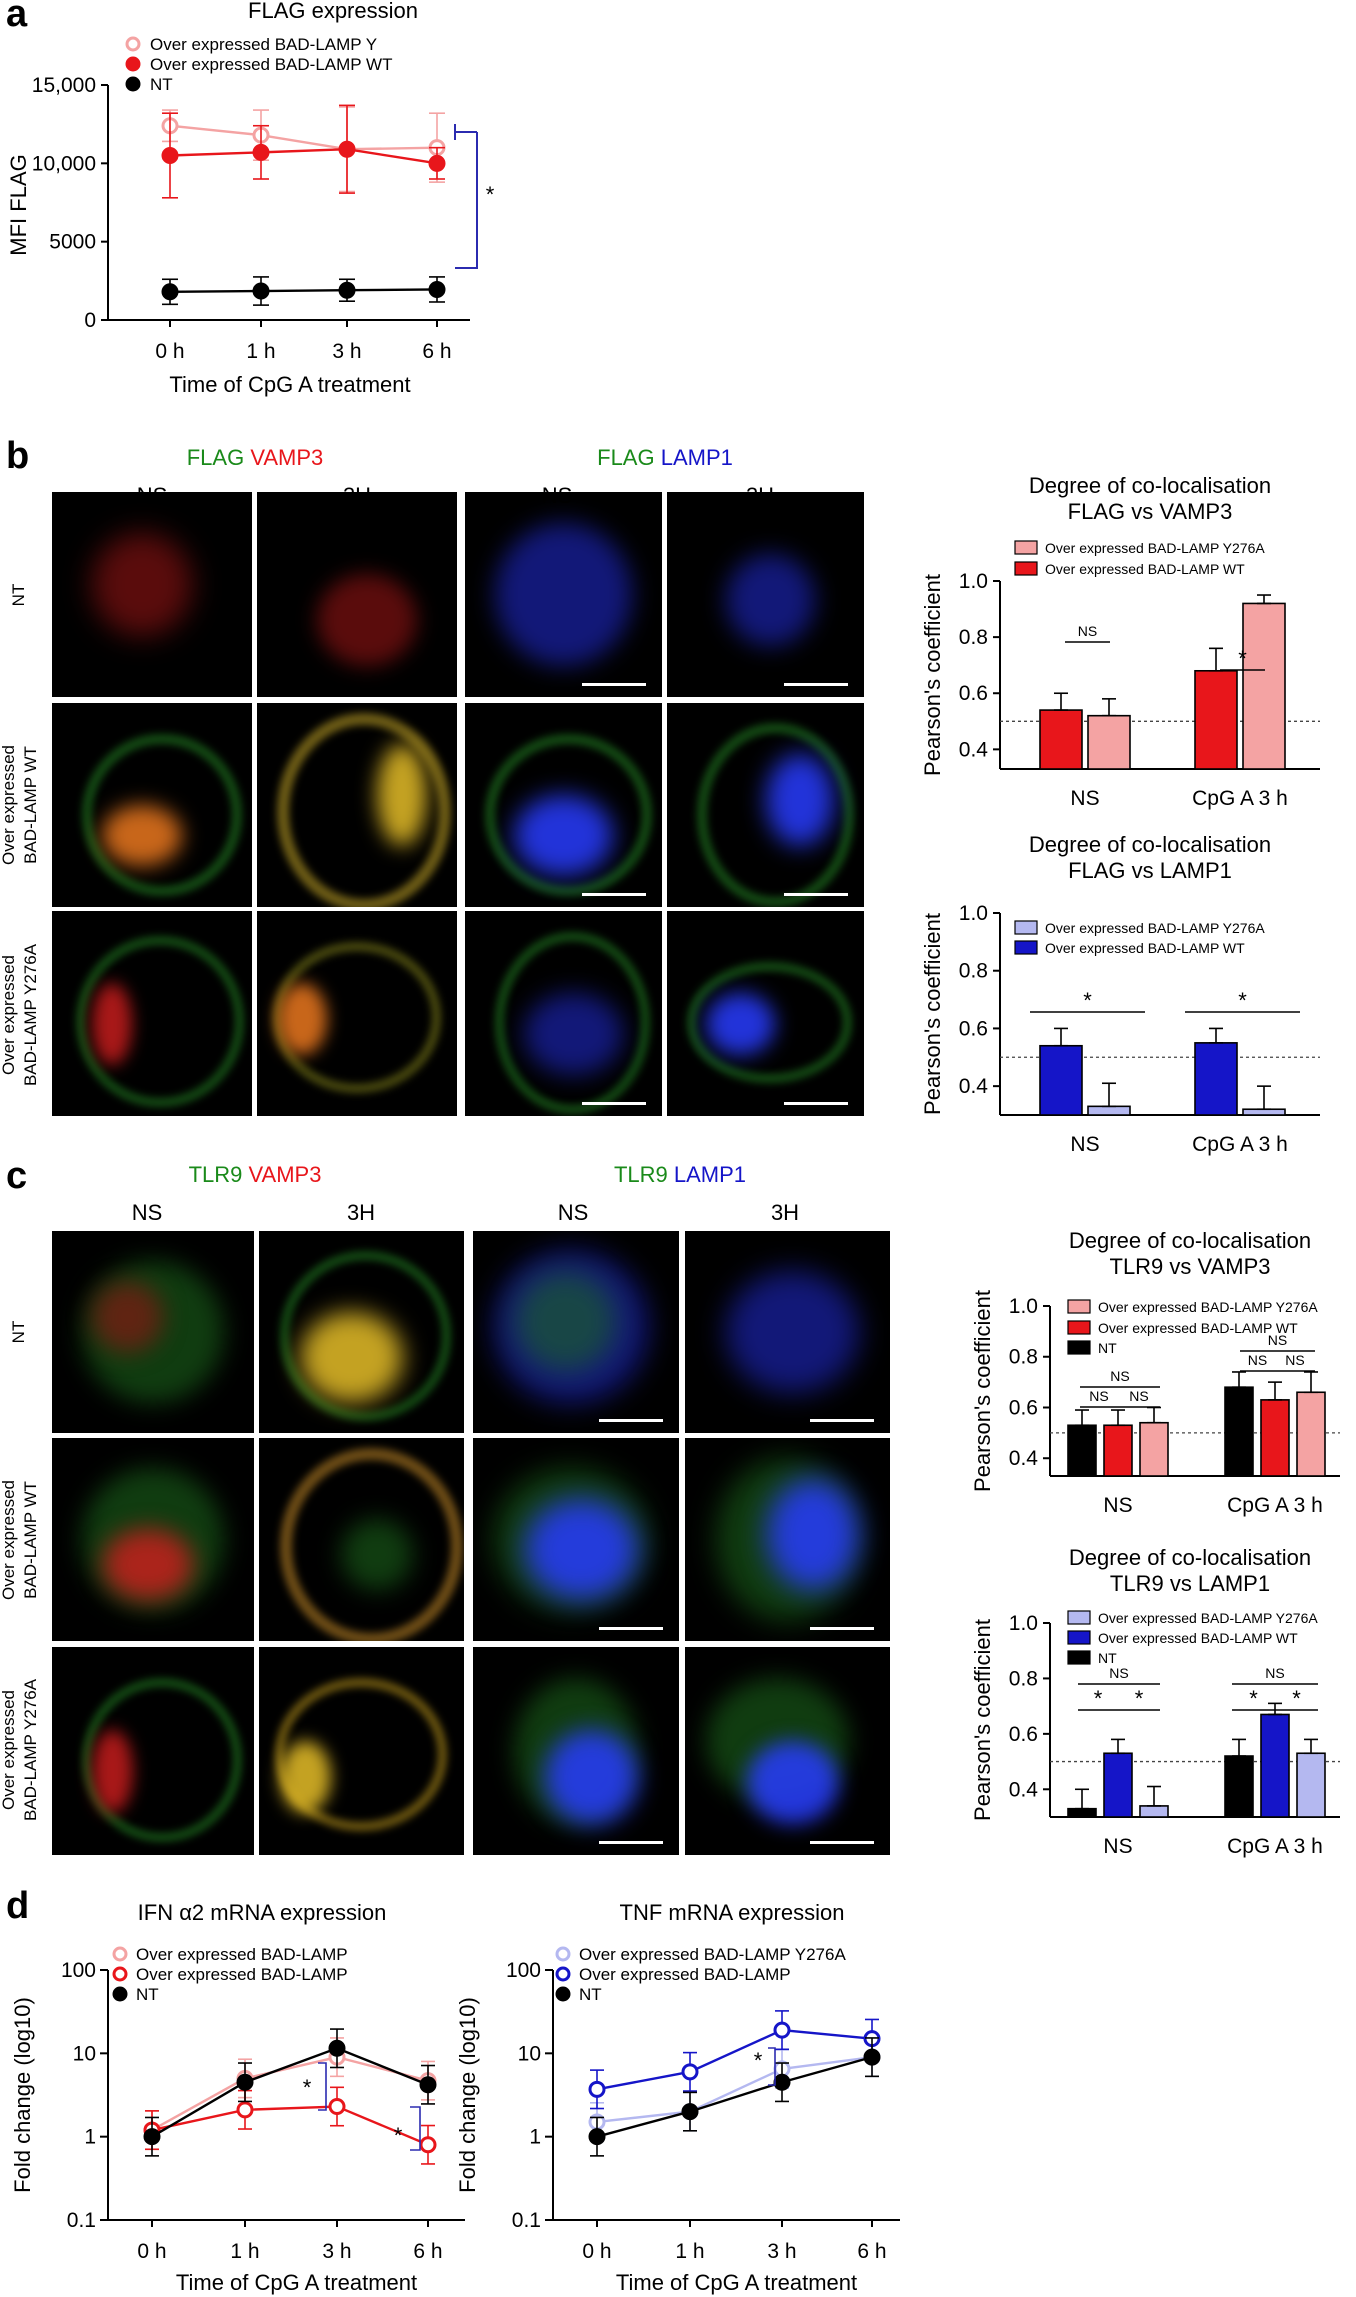  What do you see at coordinates (697, 457) in the screenshot?
I see `b-header-right-b: LAMP1` at bounding box center [697, 457].